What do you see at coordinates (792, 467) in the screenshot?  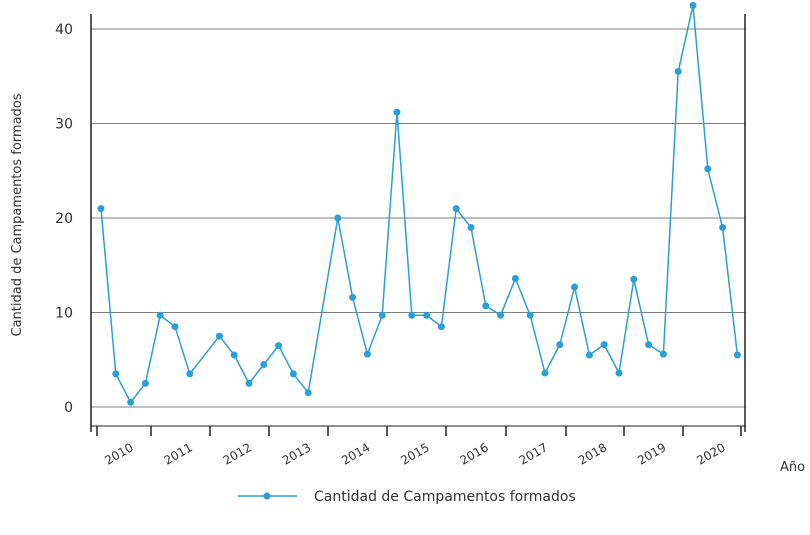 I see `x-axis-title: Año` at bounding box center [792, 467].